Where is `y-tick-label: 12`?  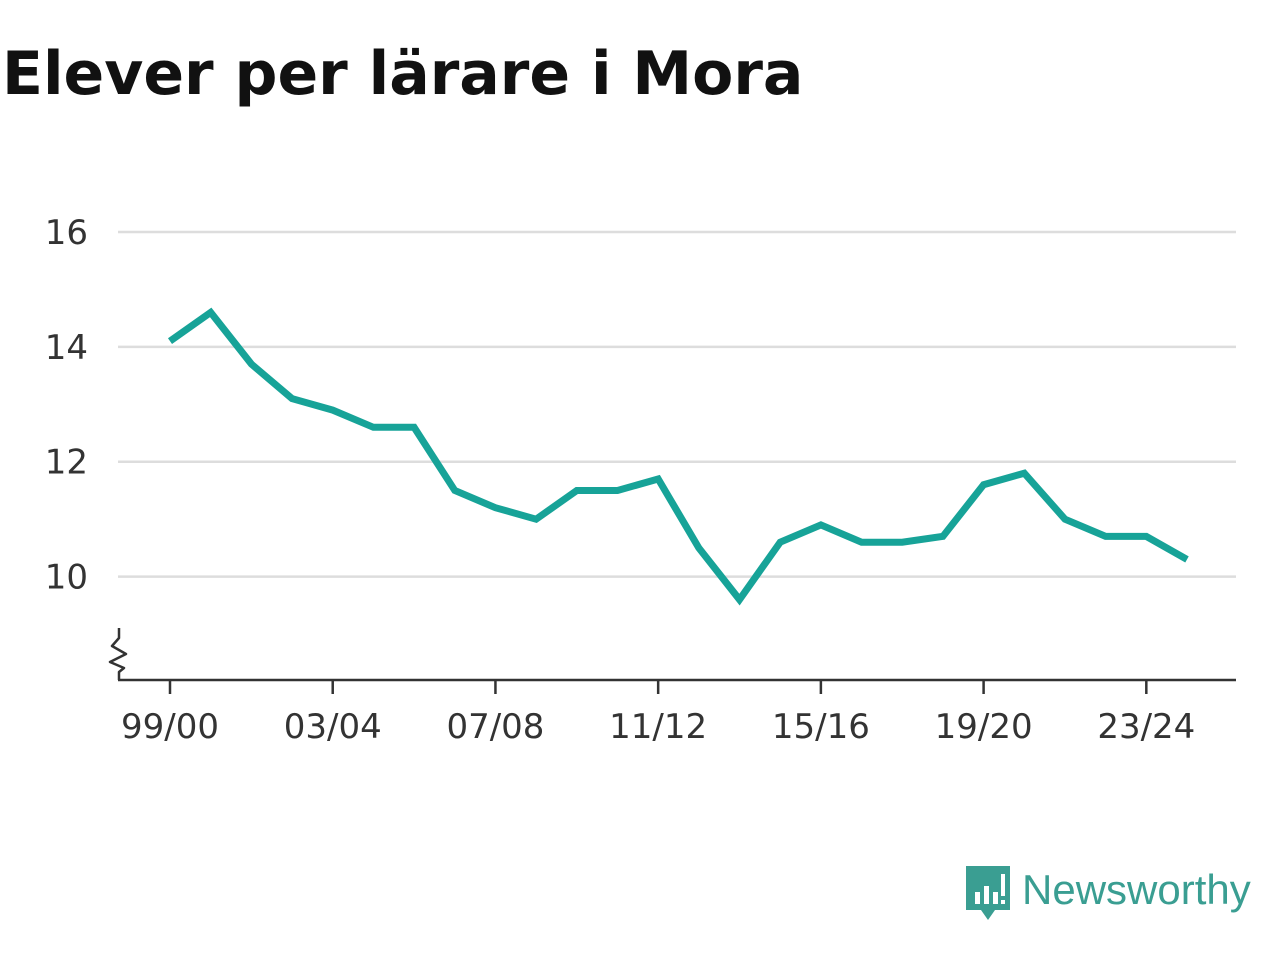 y-tick-label: 12 is located at coordinates (66, 463).